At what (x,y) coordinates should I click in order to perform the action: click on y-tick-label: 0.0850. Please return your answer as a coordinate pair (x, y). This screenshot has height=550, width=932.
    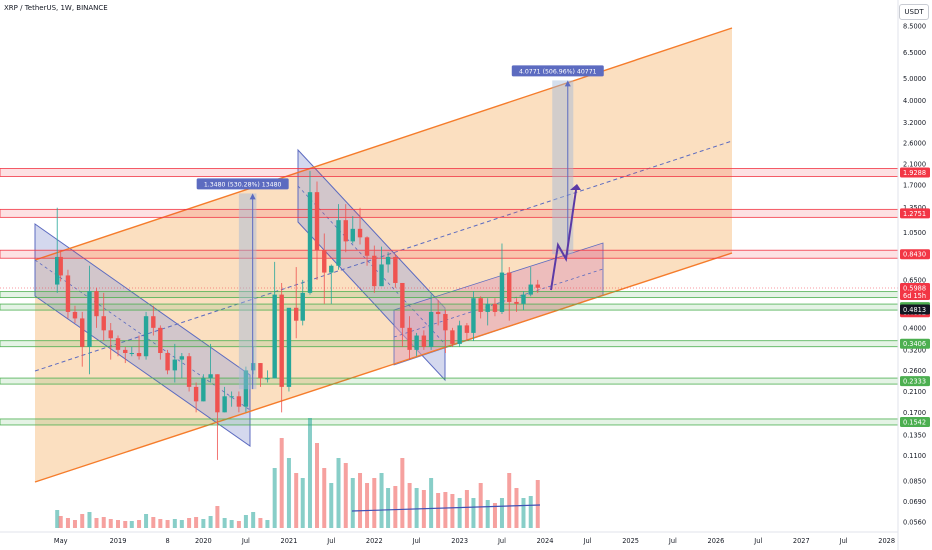
    Looking at the image, I should click on (914, 481).